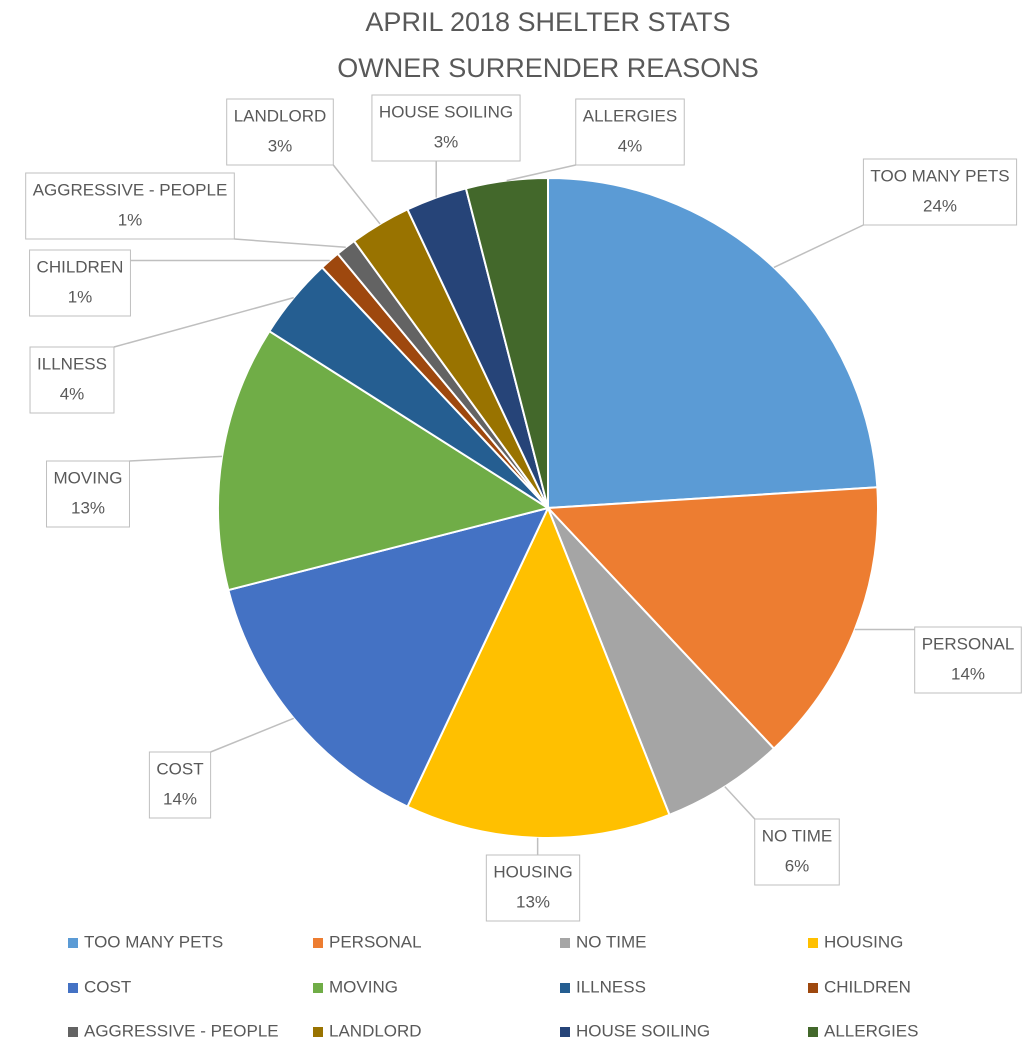 The height and width of the screenshot is (1047, 1026). I want to click on data-label: COST 14%, so click(180, 785).